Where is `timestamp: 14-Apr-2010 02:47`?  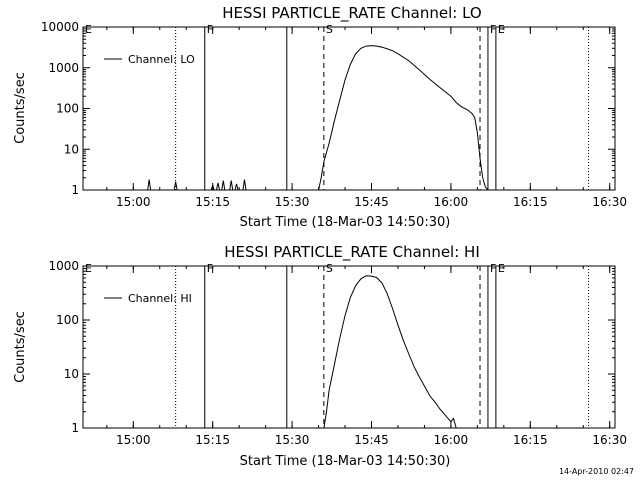
timestamp: 14-Apr-2010 02:47 is located at coordinates (596, 471).